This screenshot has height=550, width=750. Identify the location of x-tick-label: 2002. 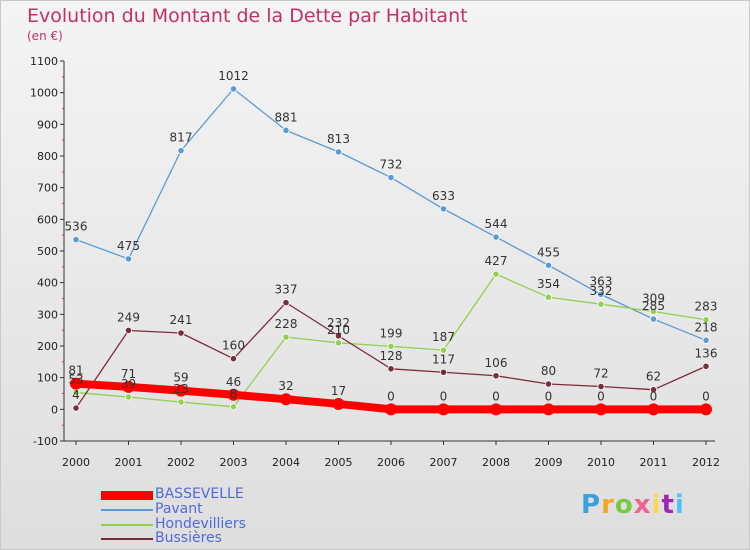
(181, 462).